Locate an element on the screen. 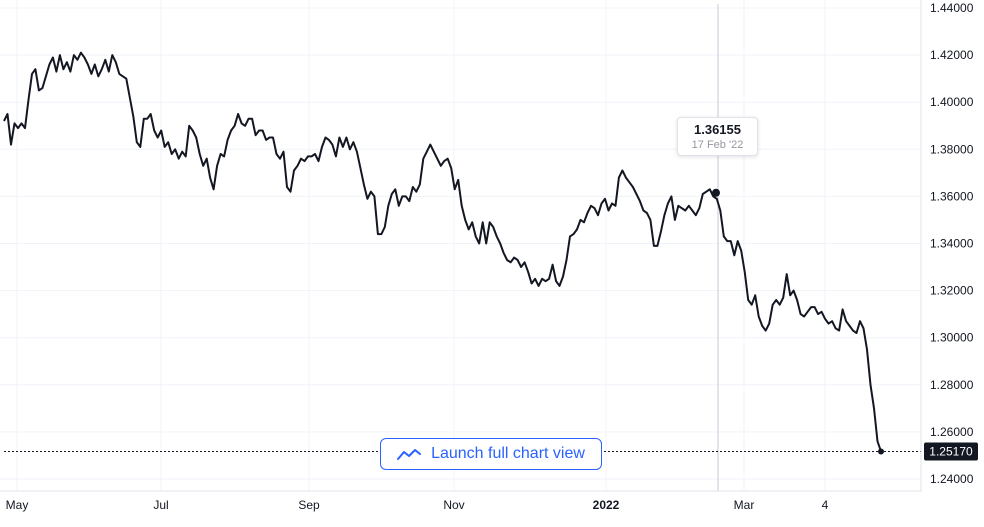 The height and width of the screenshot is (527, 984). x-tick-label: Mar is located at coordinates (744, 505).